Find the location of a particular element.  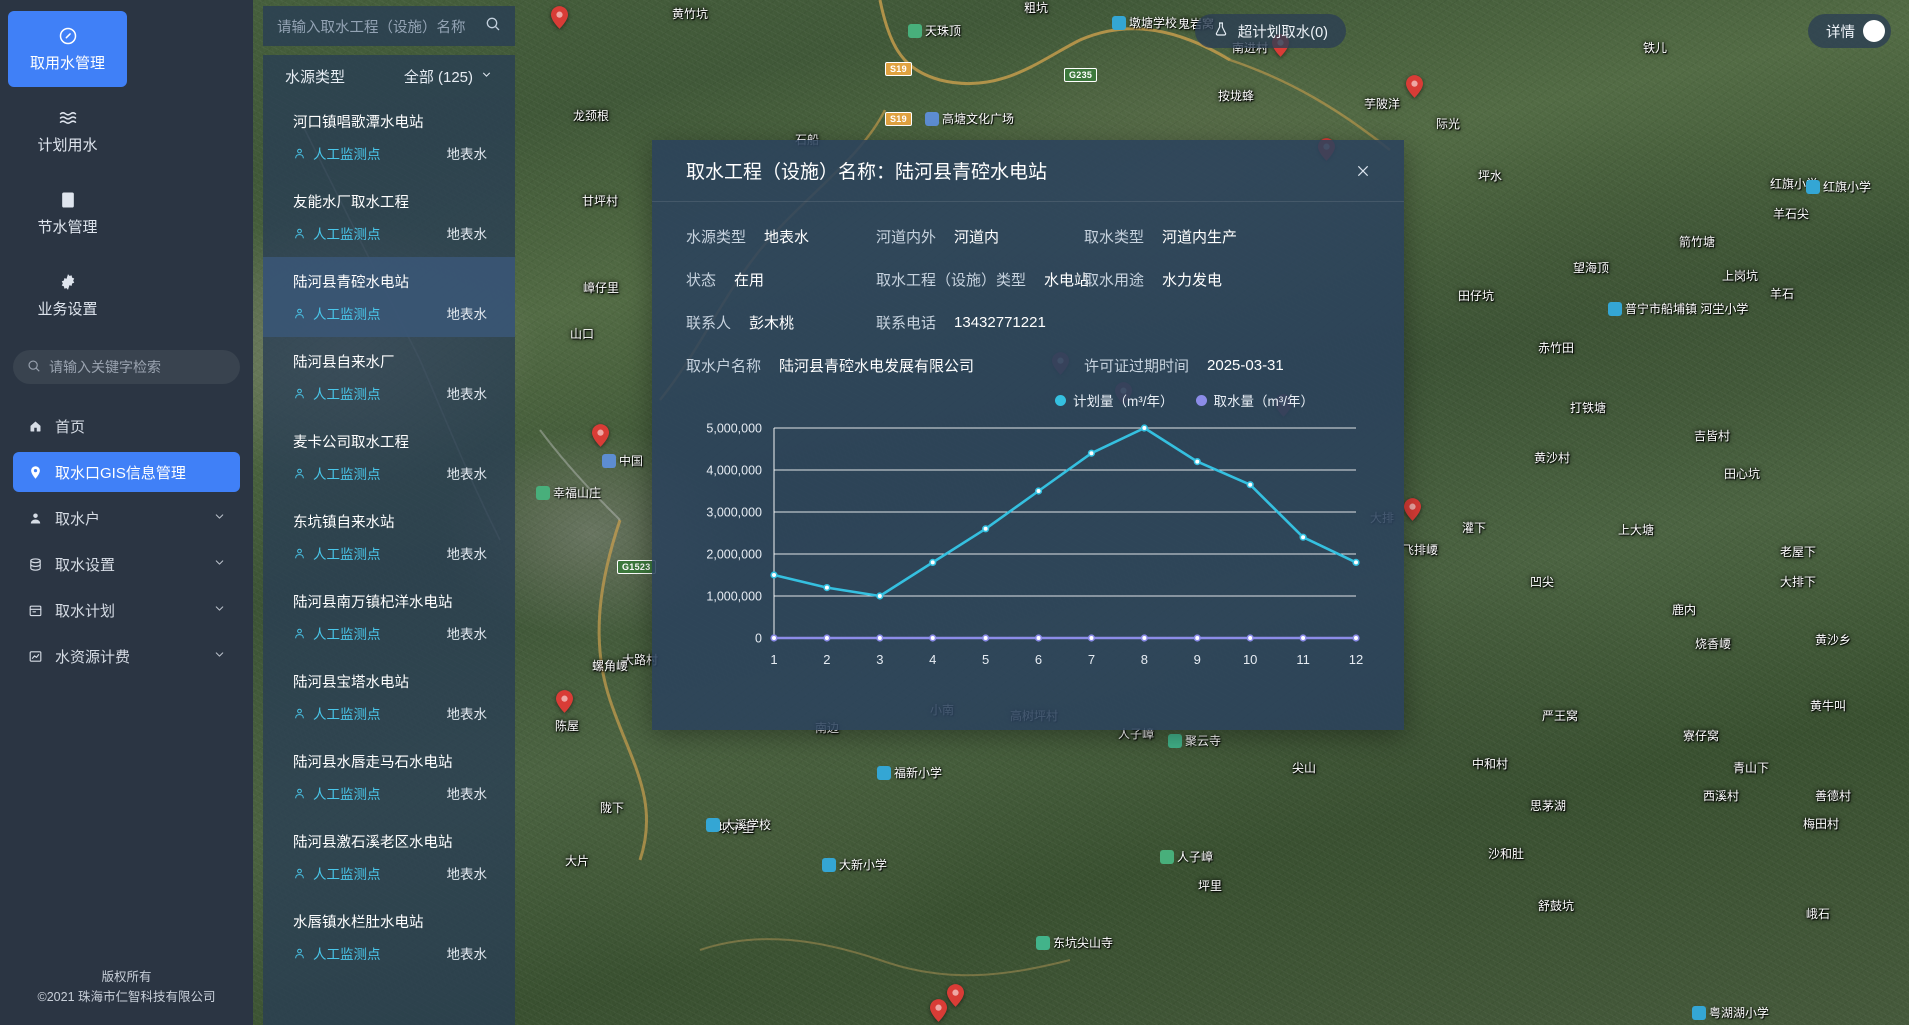

list-item: 陆河县宝塔水电站 人工监测点 地表水 is located at coordinates (389, 697).